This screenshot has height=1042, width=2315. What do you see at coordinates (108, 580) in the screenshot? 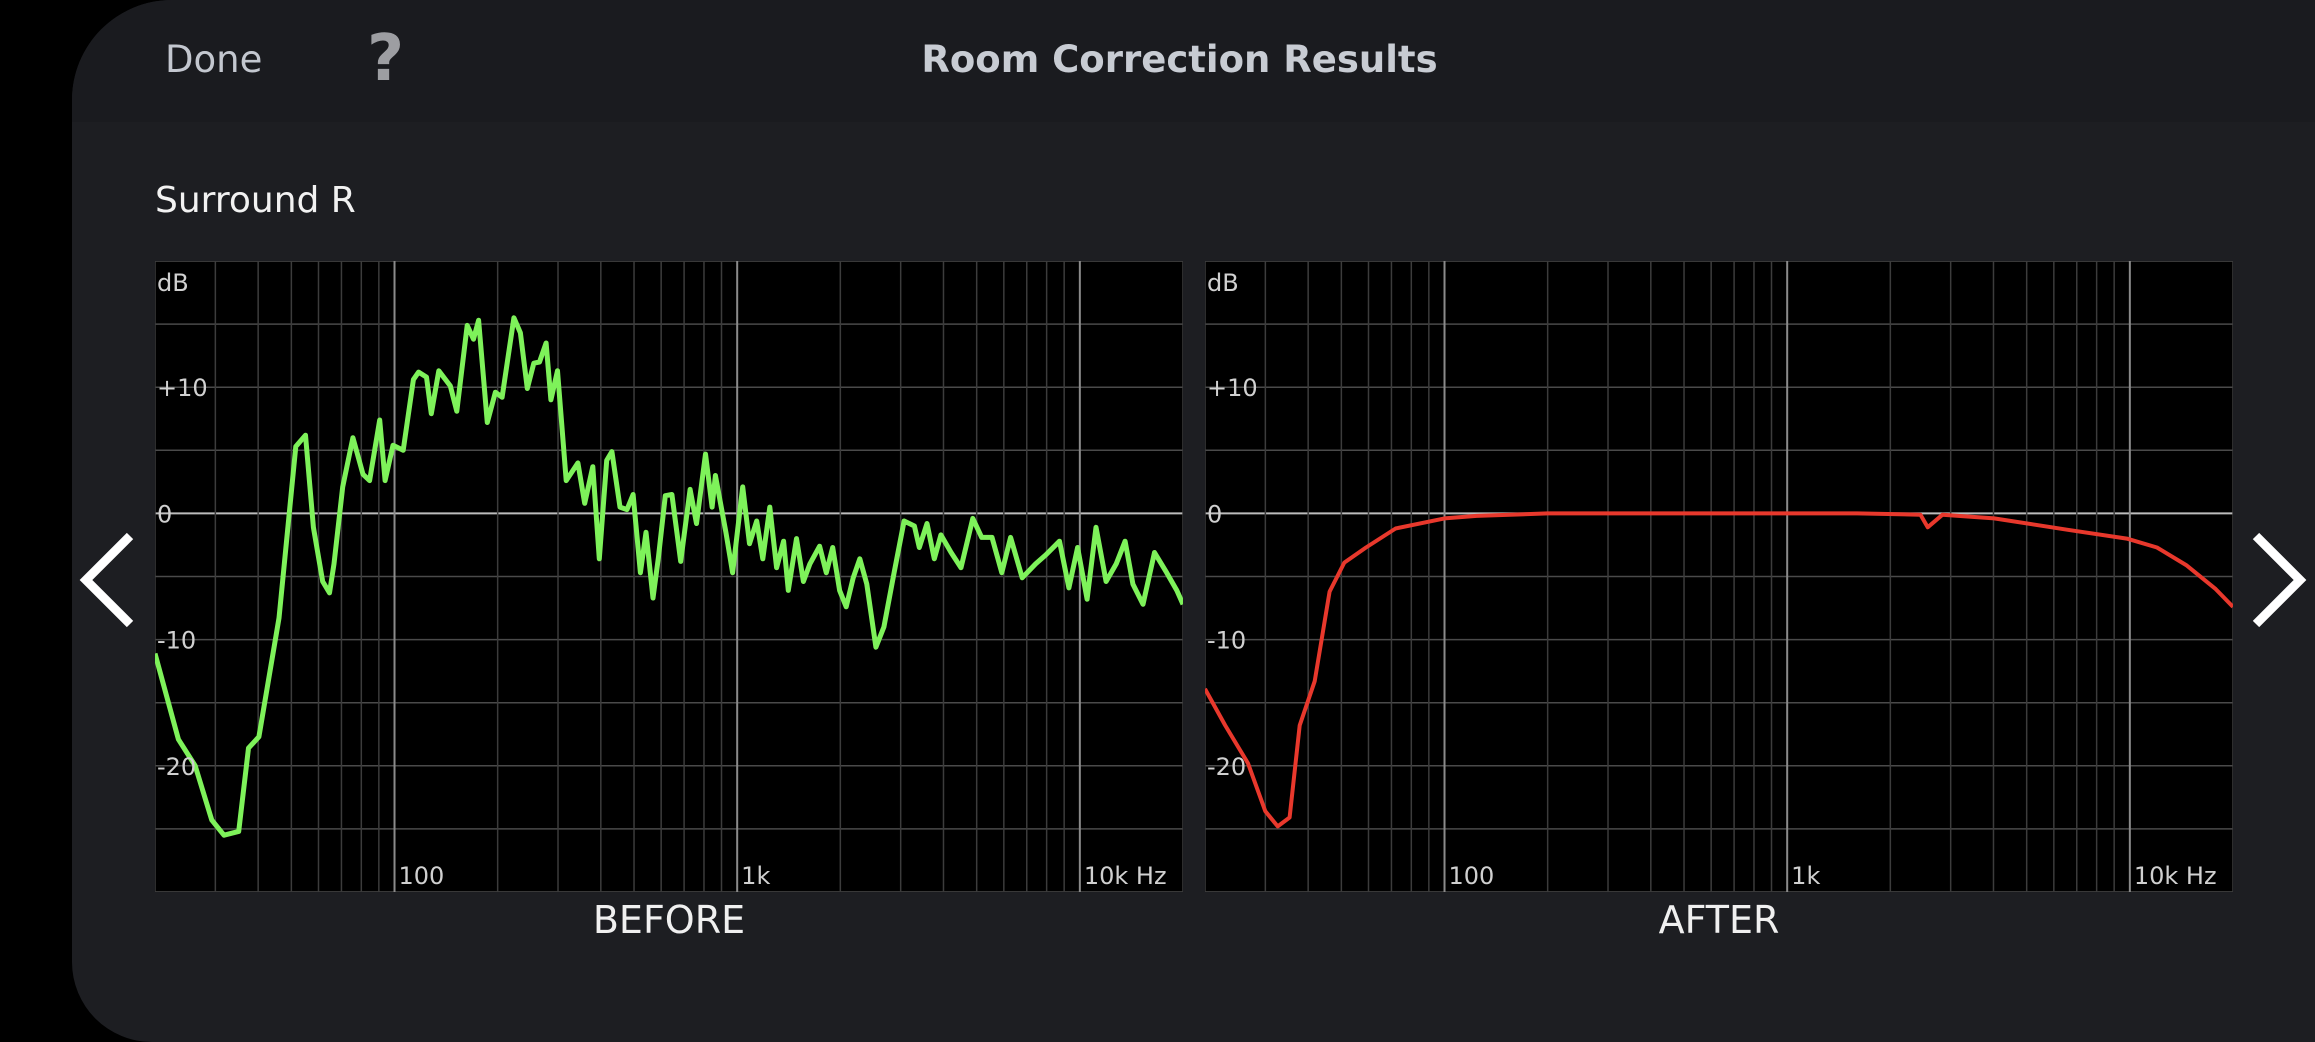
I see `chevron-left-icon` at bounding box center [108, 580].